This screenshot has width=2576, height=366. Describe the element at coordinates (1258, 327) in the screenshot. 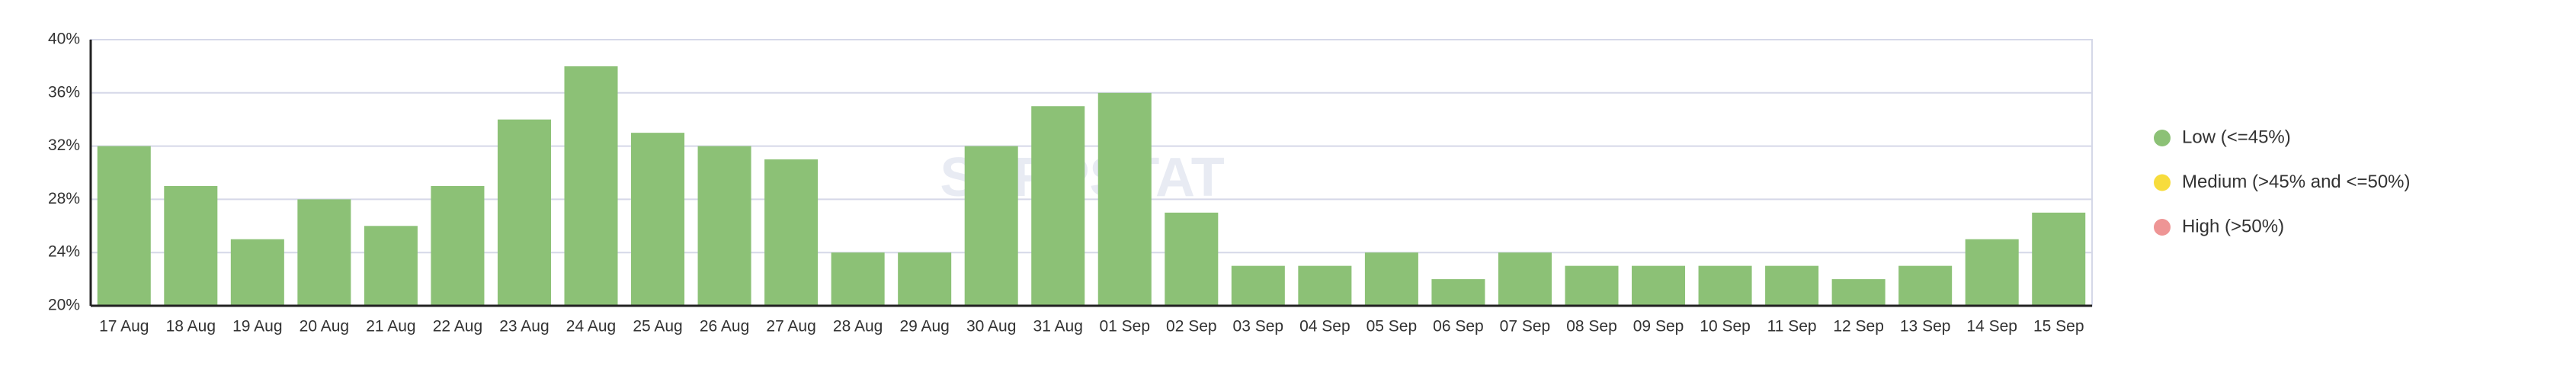

I see `x-tick-label: 03 Sep` at that location.